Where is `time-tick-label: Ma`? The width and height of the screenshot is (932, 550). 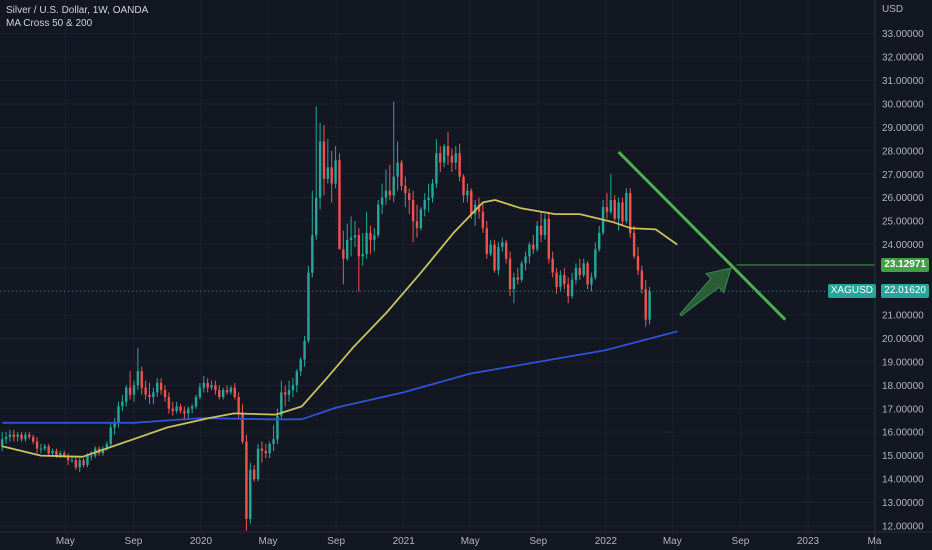 time-tick-label: Ma is located at coordinates (875, 541).